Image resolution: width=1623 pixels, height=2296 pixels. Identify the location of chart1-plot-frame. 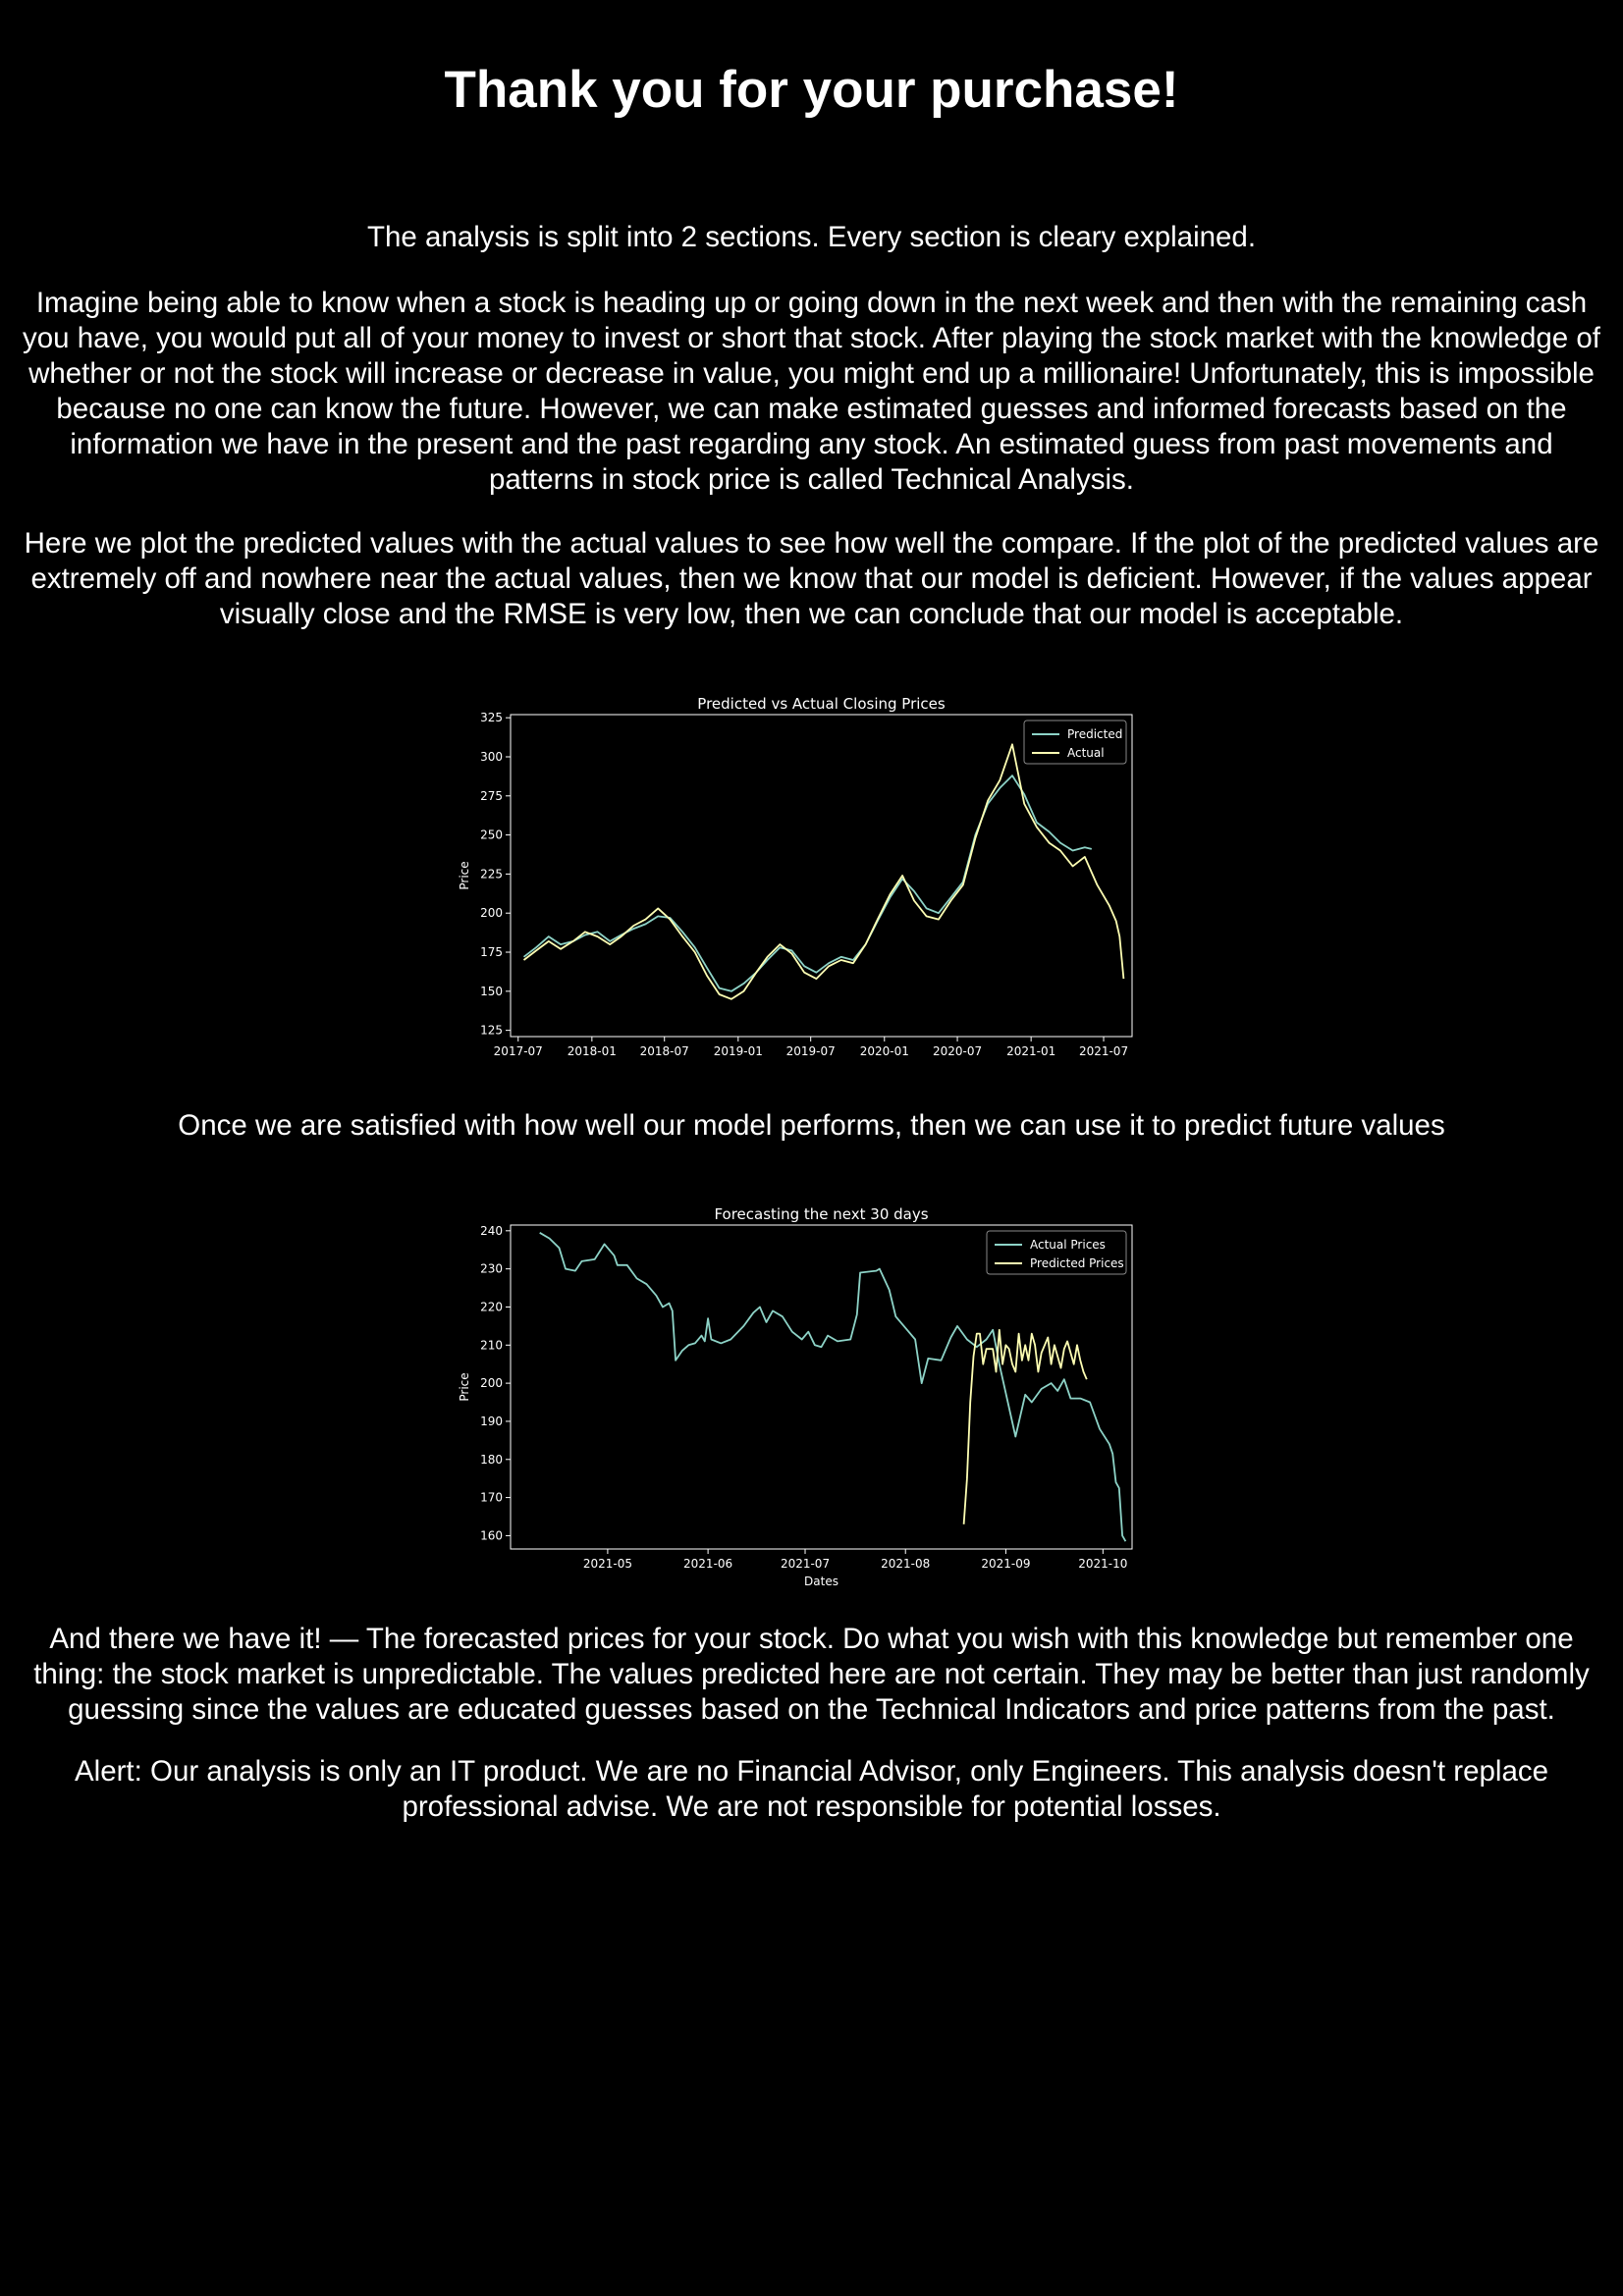
(821, 1387).